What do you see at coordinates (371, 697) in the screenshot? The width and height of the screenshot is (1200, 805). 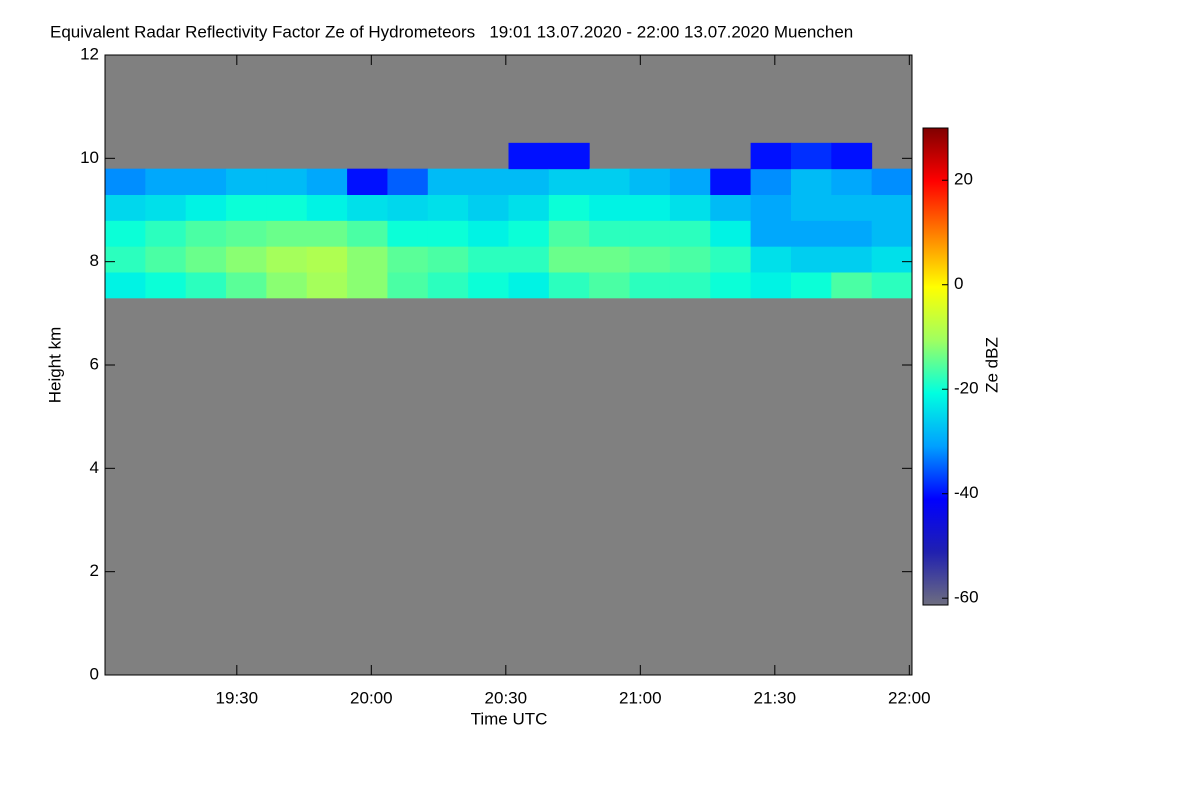 I see `x-tick-label: 20:00` at bounding box center [371, 697].